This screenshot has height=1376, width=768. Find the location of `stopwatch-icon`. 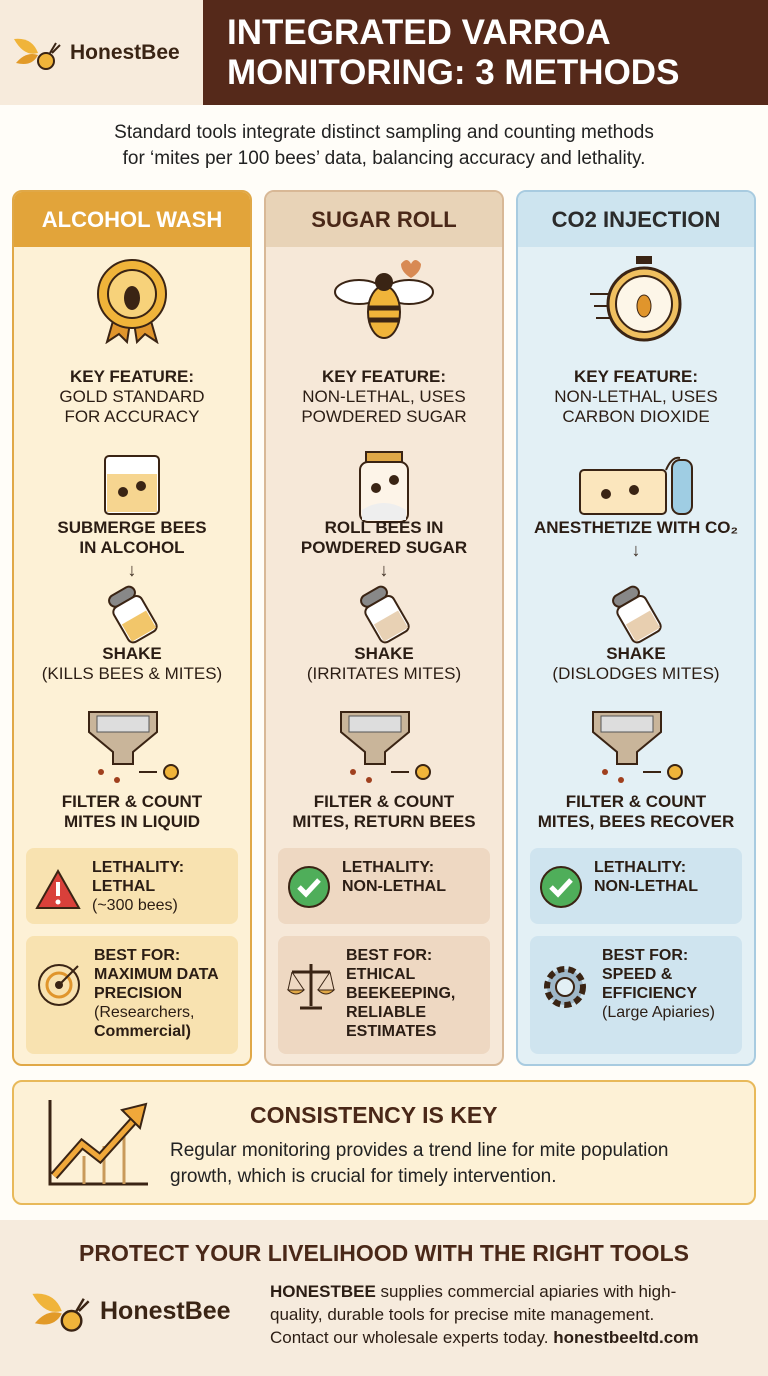

stopwatch-icon is located at coordinates (636, 301).